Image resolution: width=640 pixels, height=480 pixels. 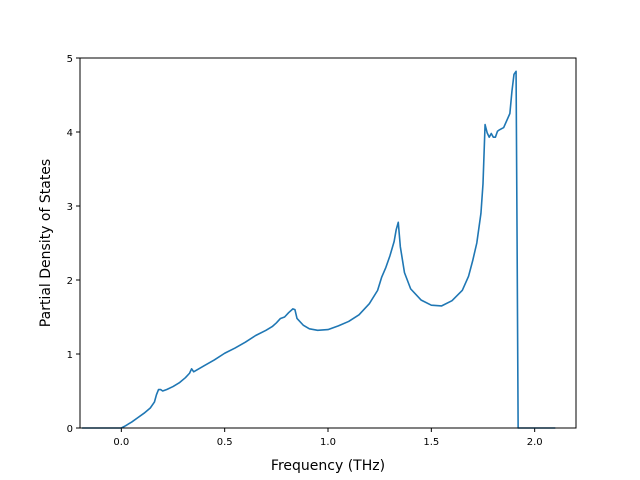 I want to click on x-axis-label: Frequency (THz), so click(x=328, y=466).